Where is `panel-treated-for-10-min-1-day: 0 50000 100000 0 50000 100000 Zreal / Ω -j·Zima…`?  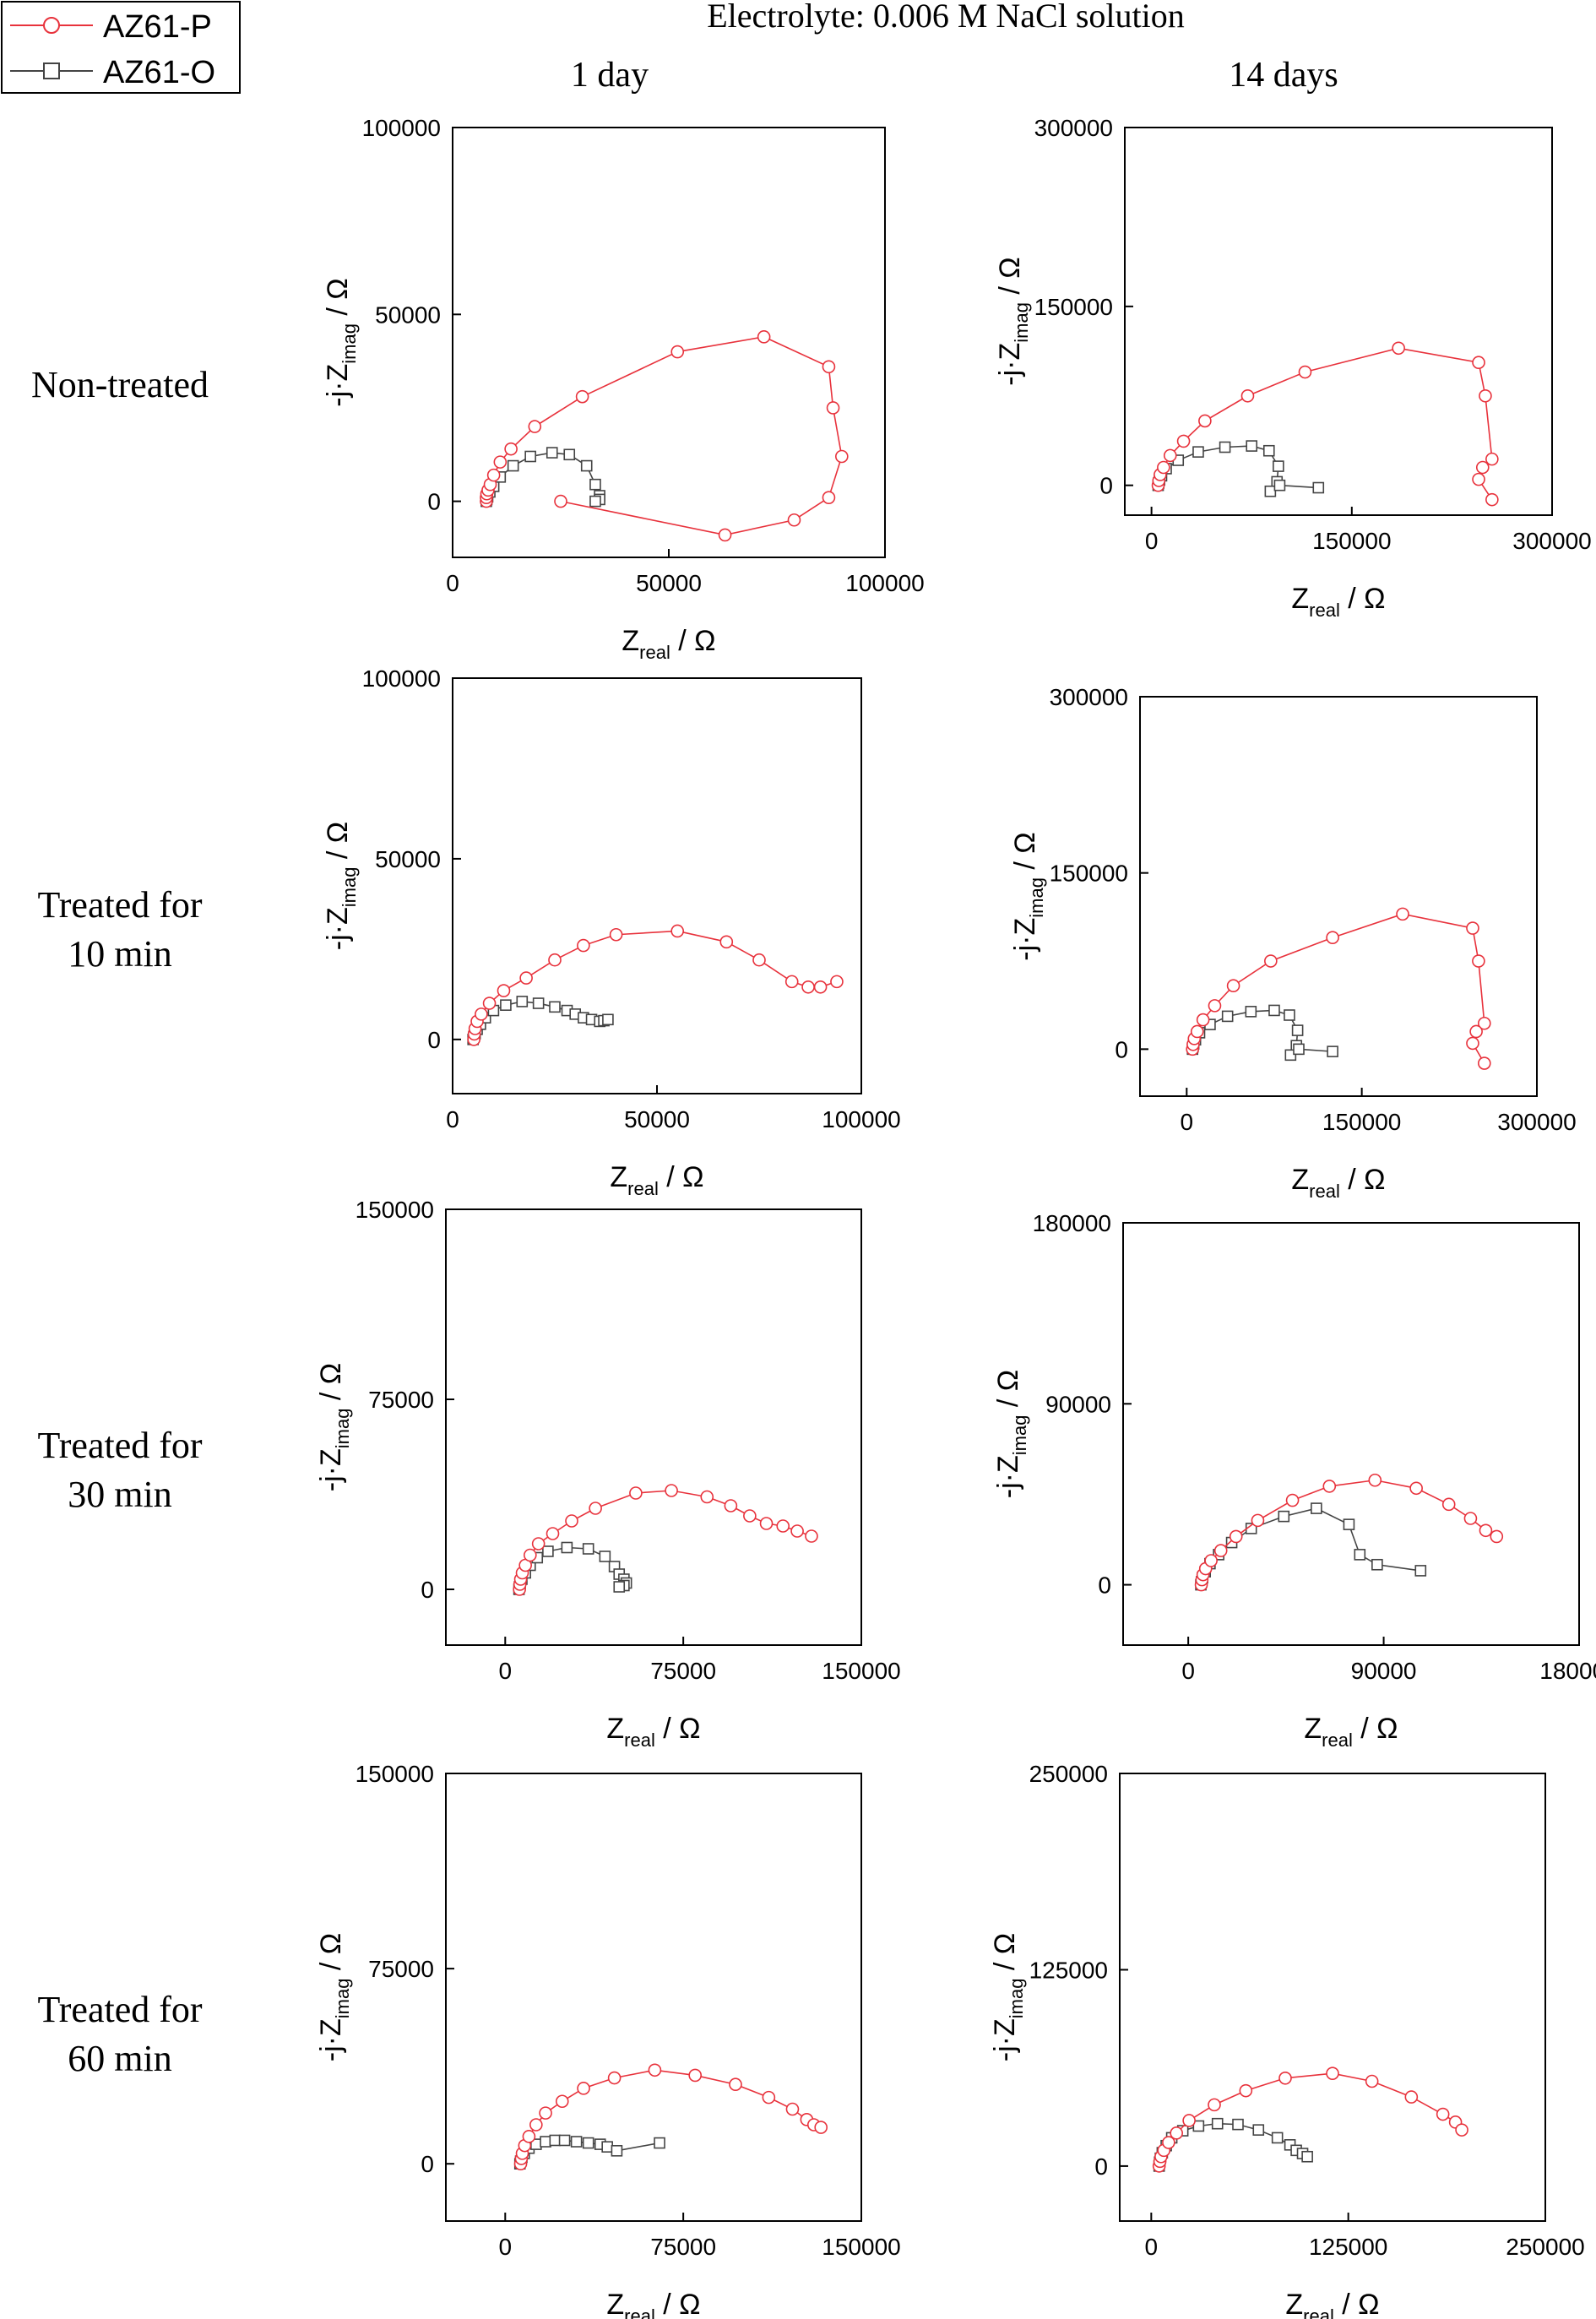
panel-treated-for-10-min-1-day: 0 50000 100000 0 50000 100000 Zreal / Ω -j·Zima… is located at coordinates (611, 932).